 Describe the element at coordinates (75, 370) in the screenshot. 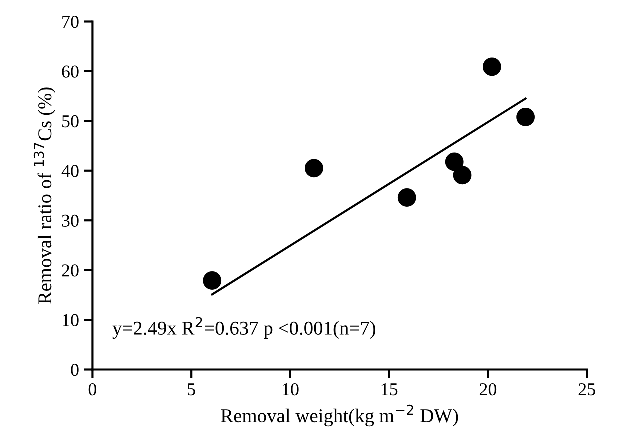

I see `y-tick-label: 0` at that location.